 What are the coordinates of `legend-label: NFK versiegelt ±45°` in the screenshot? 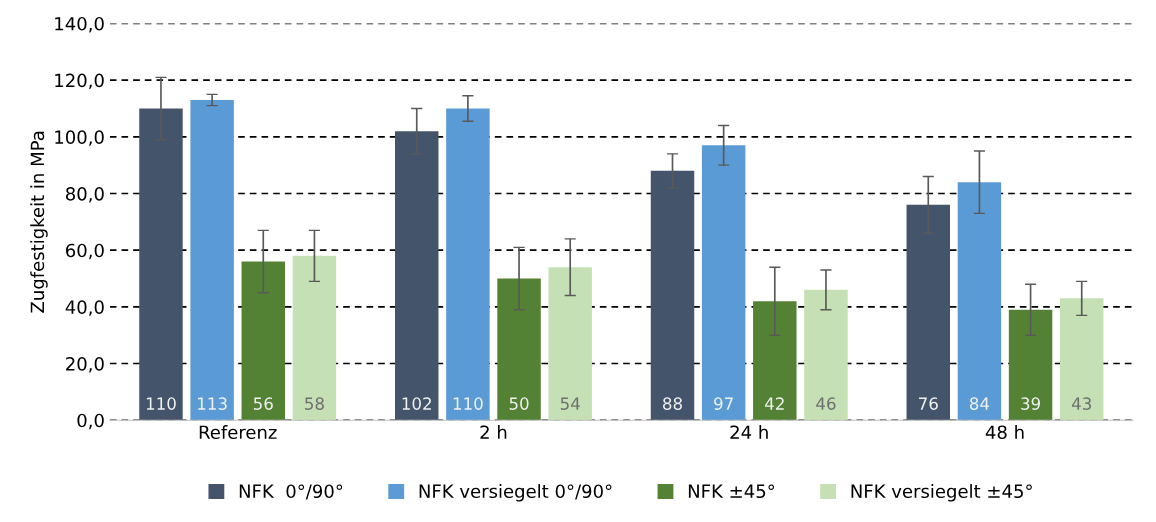 It's located at (941, 493).